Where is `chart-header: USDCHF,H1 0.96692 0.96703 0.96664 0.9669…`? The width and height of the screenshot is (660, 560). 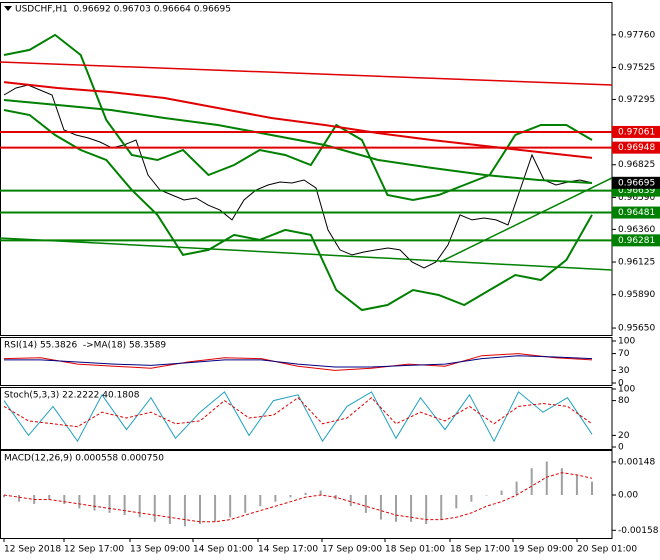
chart-header: USDCHF,H1 0.96692 0.96703 0.96664 0.9669… is located at coordinates (123, 10).